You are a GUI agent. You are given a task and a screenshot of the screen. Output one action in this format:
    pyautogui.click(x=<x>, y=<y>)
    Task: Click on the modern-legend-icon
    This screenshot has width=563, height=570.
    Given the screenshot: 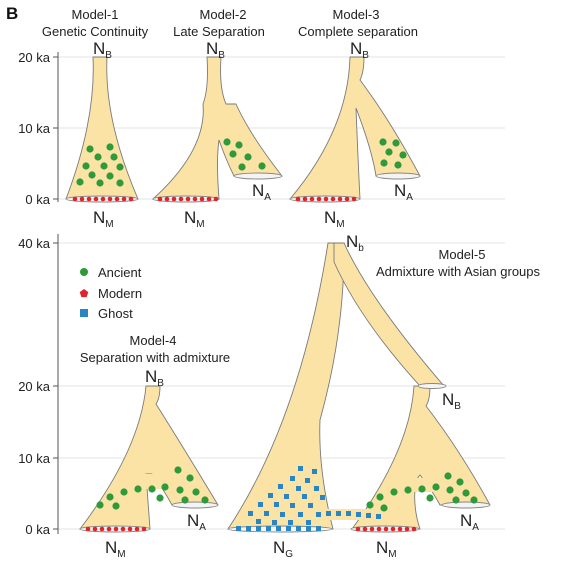 What is the action you would take?
    pyautogui.click(x=84, y=293)
    